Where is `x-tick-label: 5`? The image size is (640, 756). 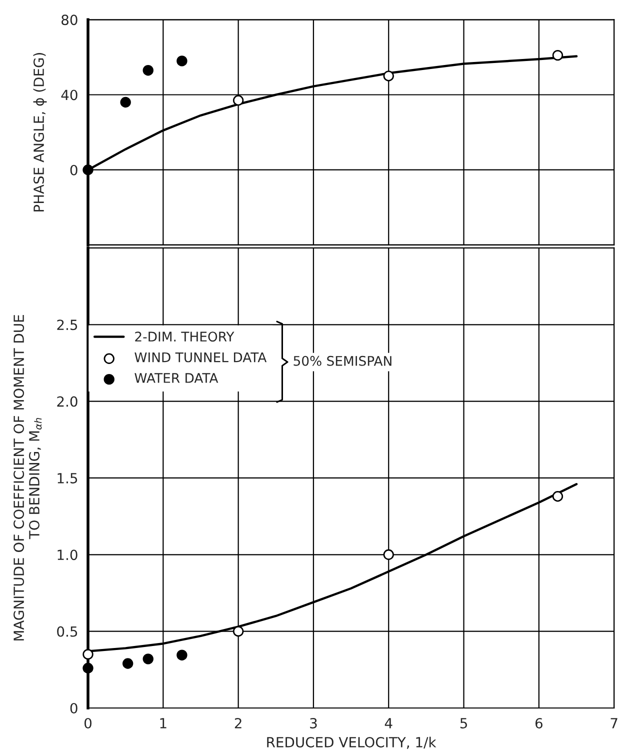
x-tick-label: 5 is located at coordinates (463, 723).